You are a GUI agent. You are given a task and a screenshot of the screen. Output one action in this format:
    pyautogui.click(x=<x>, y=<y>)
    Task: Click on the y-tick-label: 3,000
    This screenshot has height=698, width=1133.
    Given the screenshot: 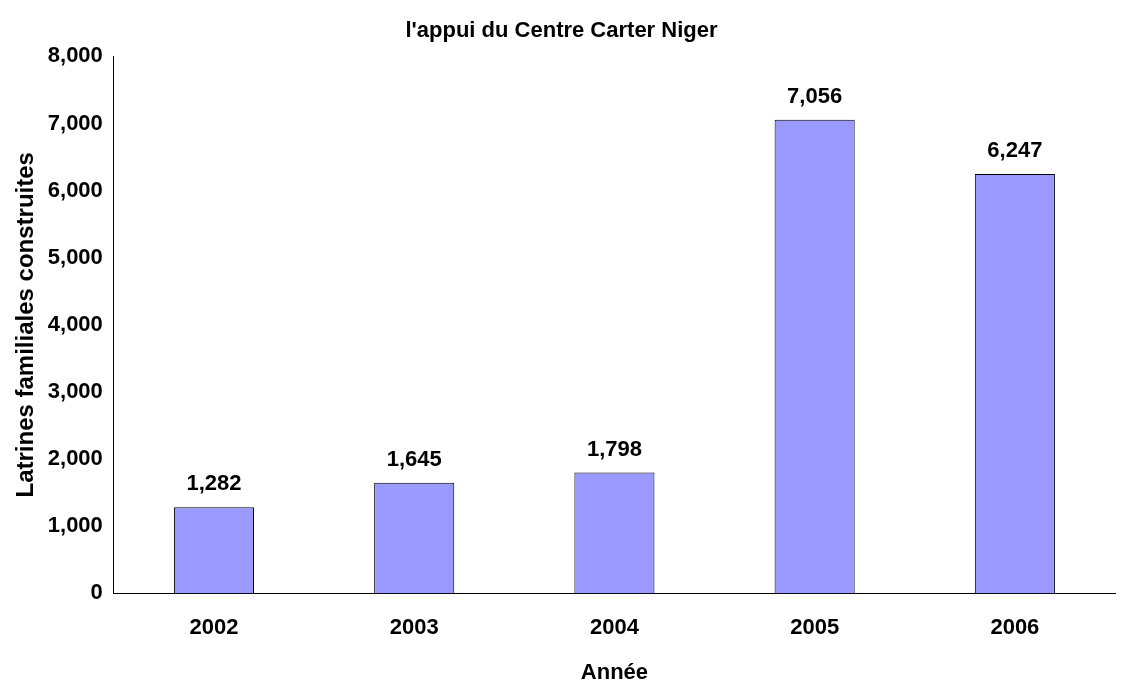 What is the action you would take?
    pyautogui.click(x=75, y=390)
    